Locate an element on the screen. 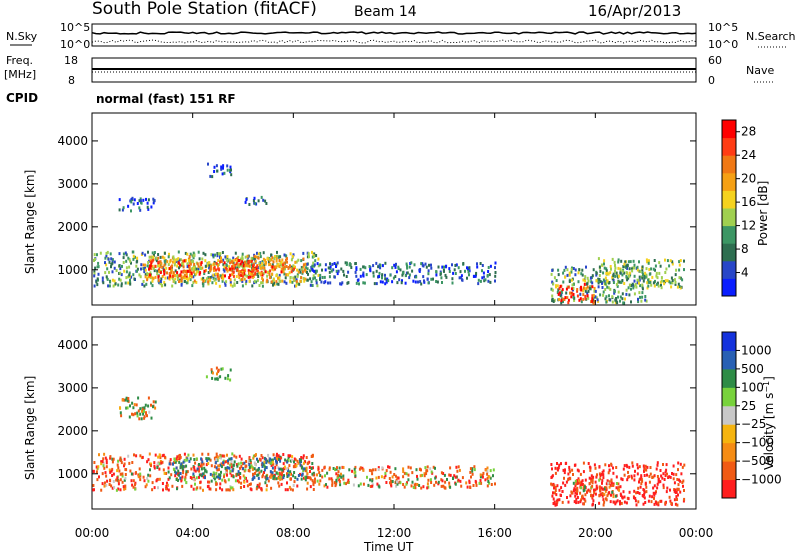 This screenshot has width=800, height=554. date-label: 16/Apr/2013 is located at coordinates (634, 11).